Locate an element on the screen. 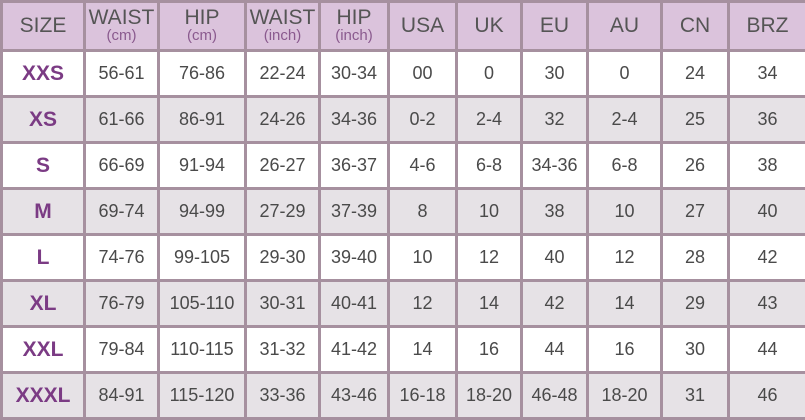  table-cell: 34 is located at coordinates (766, 73).